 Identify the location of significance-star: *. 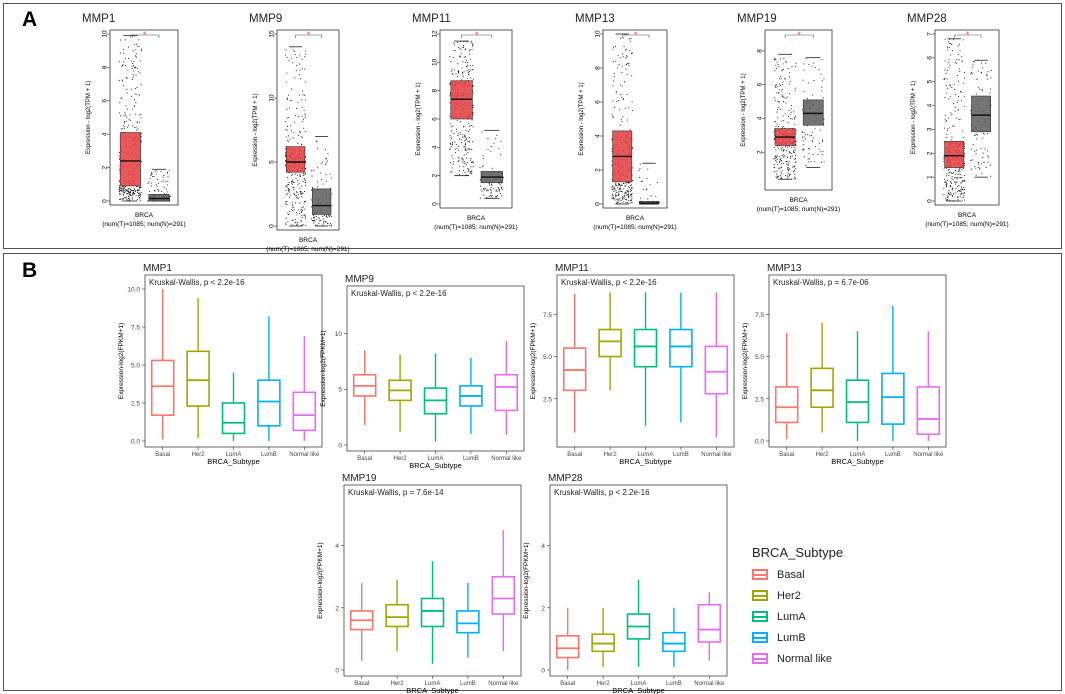
(636, 35).